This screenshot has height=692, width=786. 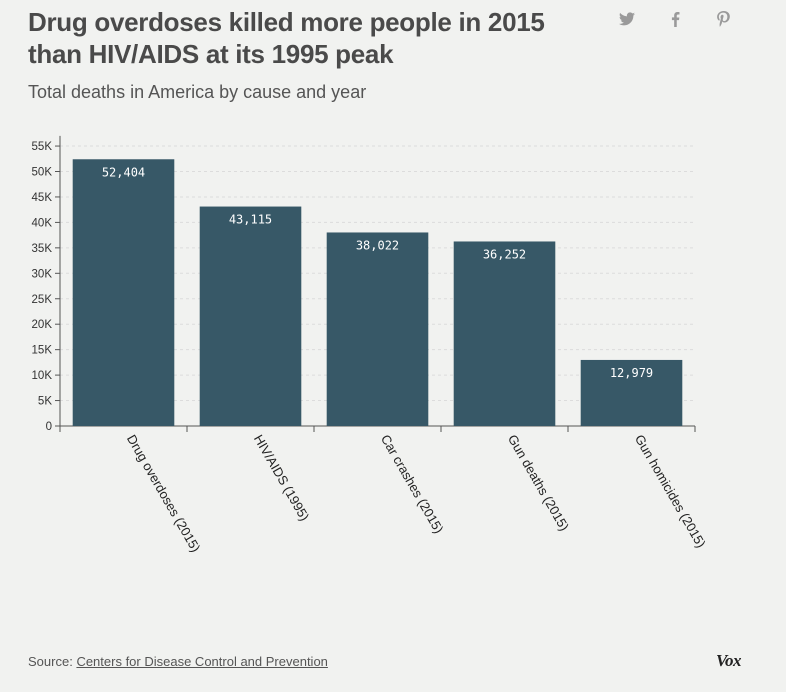 I want to click on facebook-icon, so click(x=675, y=19).